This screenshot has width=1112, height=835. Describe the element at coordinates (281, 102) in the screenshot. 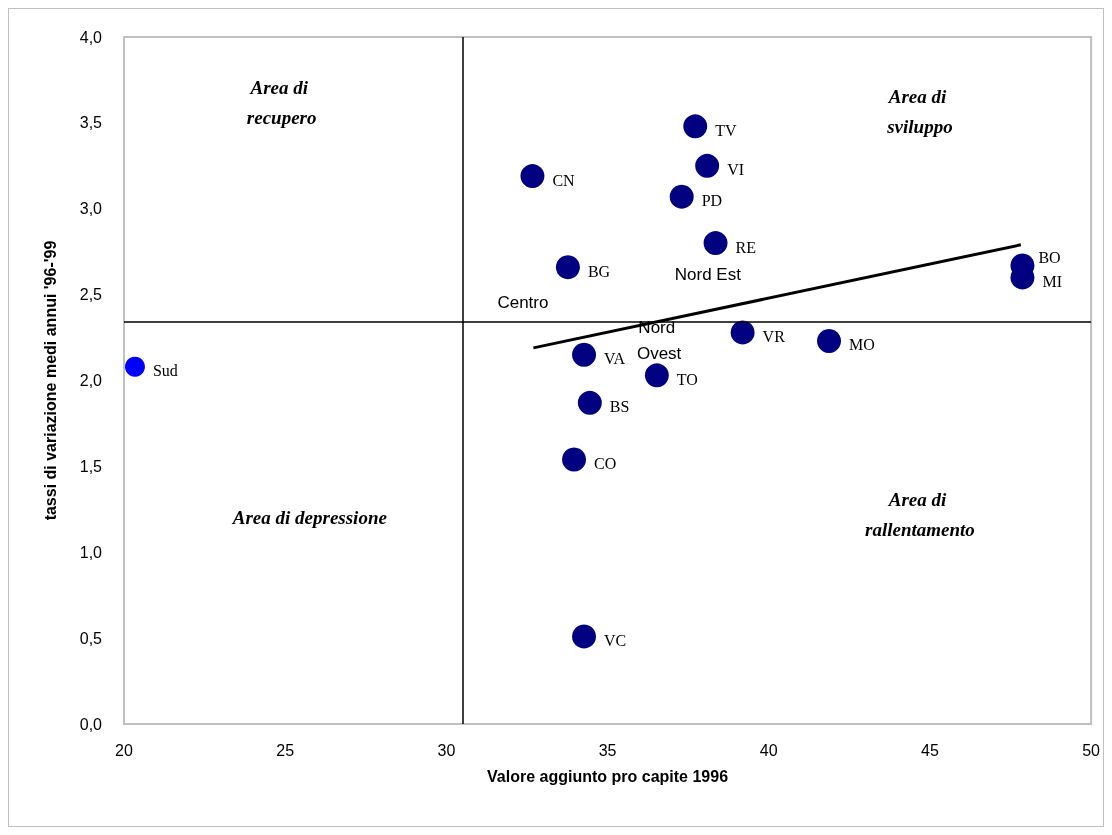

I see `annotation: Area di recupero` at that location.